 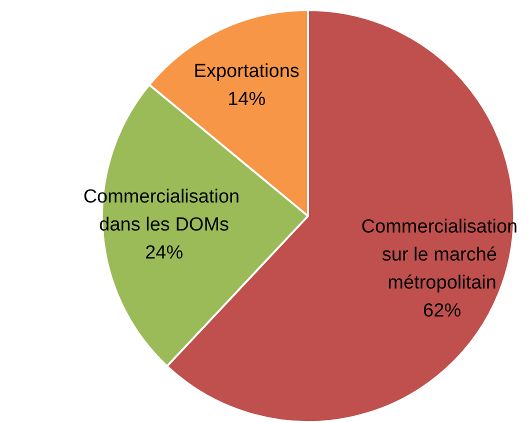 What do you see at coordinates (247, 99) in the screenshot?
I see `data-label: 14%` at bounding box center [247, 99].